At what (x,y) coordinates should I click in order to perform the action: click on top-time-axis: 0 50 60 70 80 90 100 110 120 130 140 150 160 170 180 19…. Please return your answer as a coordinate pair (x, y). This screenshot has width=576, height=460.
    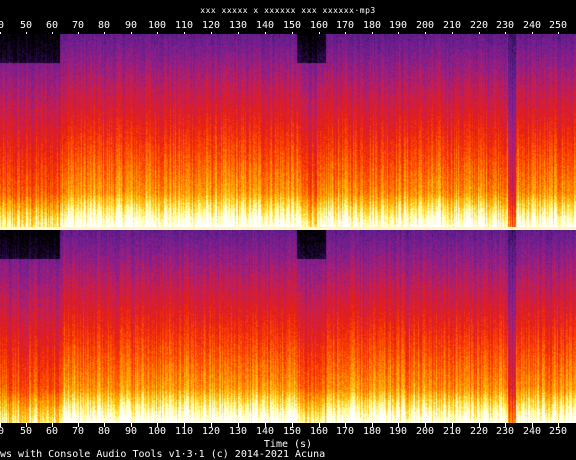
    Looking at the image, I should click on (288, 28).